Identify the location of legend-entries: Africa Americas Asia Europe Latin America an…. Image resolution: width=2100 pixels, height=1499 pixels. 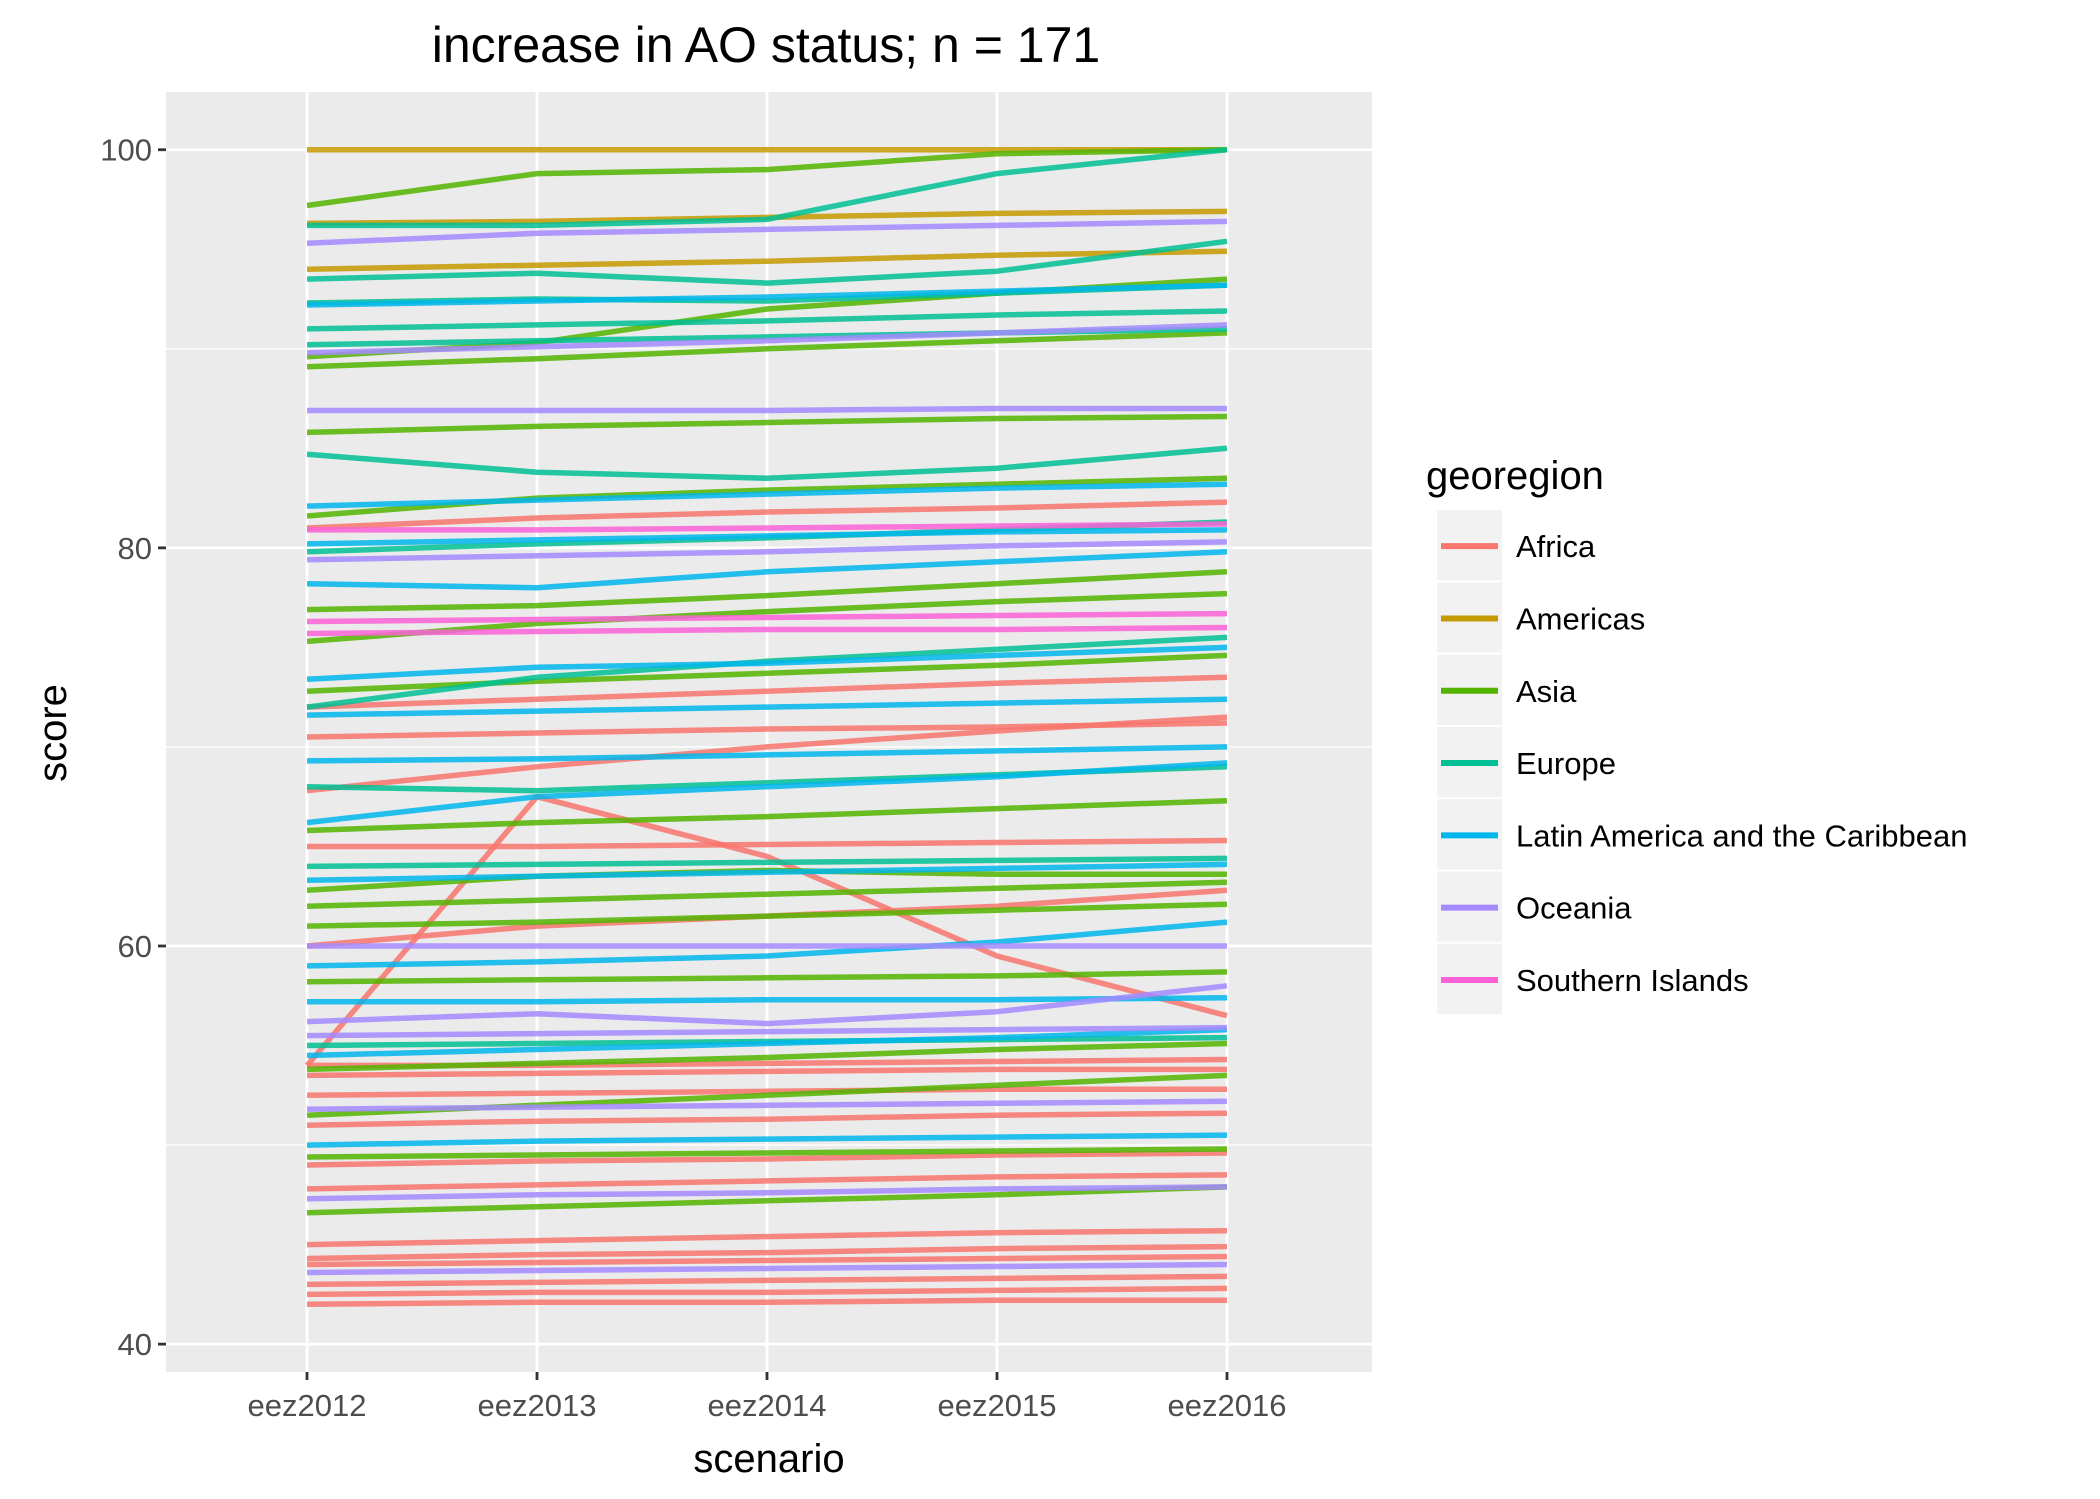
(1702, 762).